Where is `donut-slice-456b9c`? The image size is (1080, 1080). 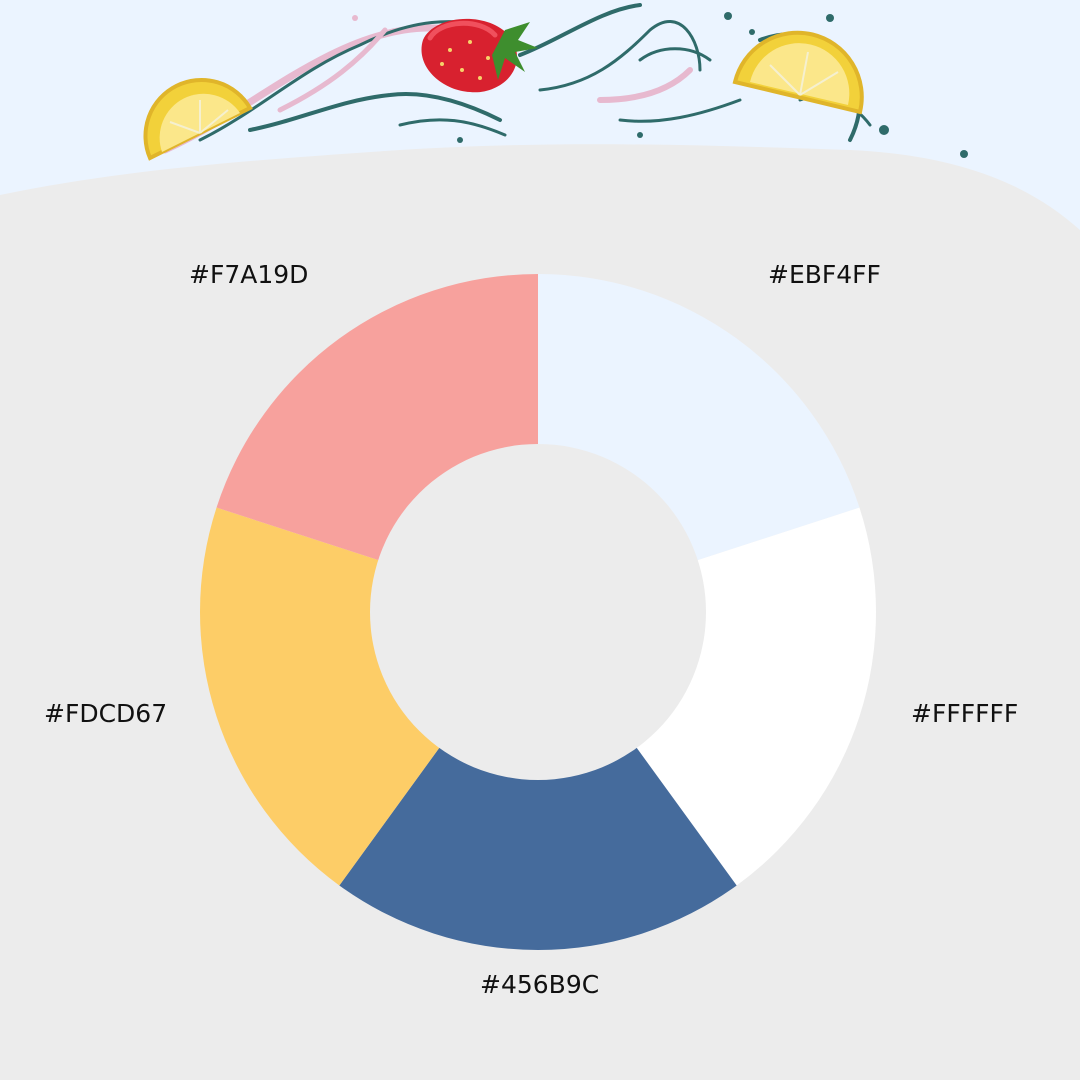
donut-slice-456b9c is located at coordinates (538, 781).